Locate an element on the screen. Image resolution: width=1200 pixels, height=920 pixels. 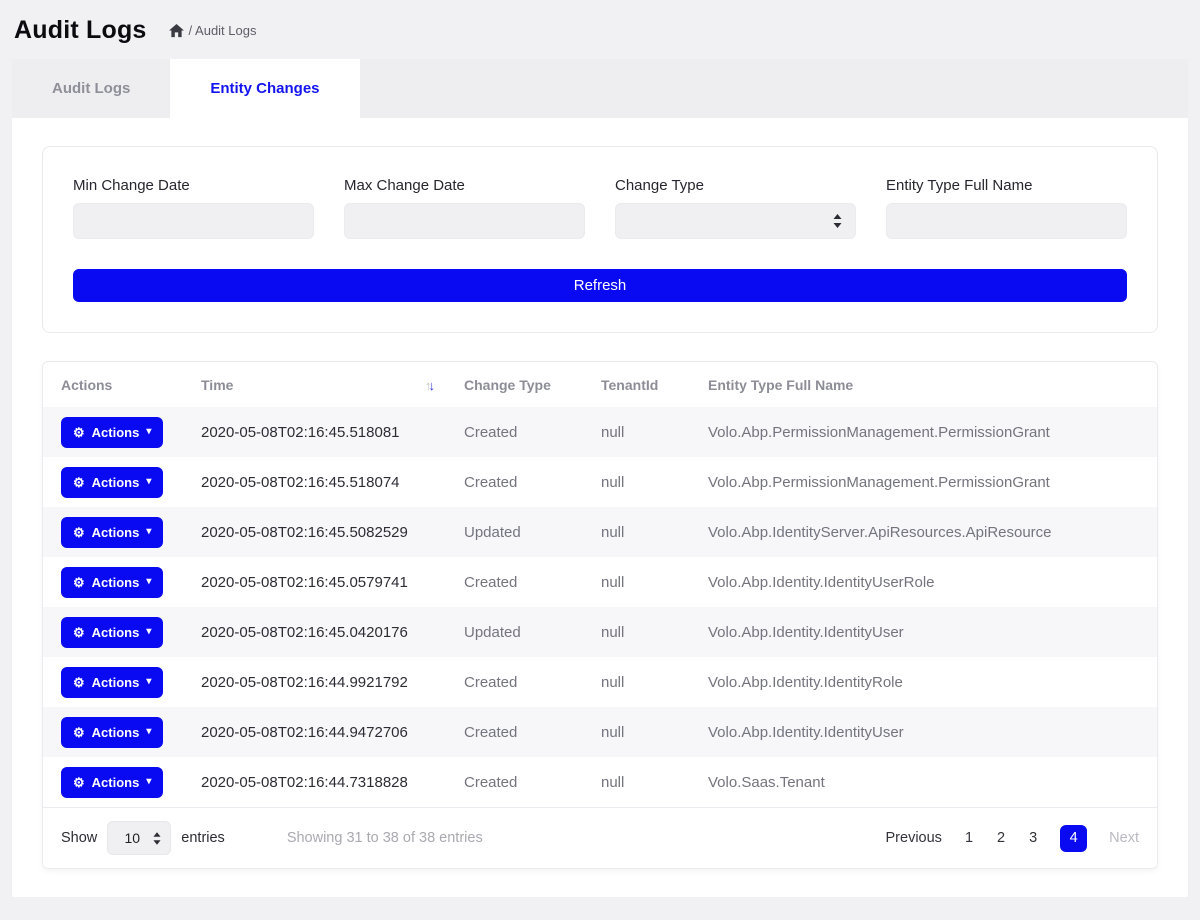
tab-audit-logs: Audit Logs is located at coordinates (91, 88).